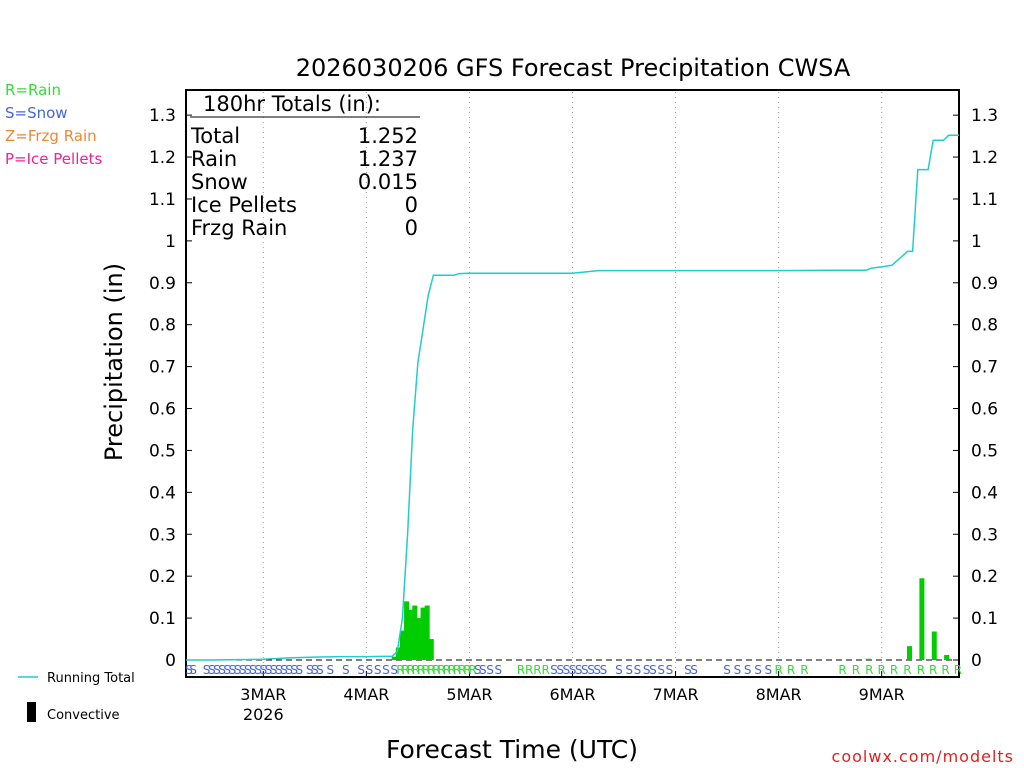  I want to click on legend-rain: R=Rain, so click(33, 90).